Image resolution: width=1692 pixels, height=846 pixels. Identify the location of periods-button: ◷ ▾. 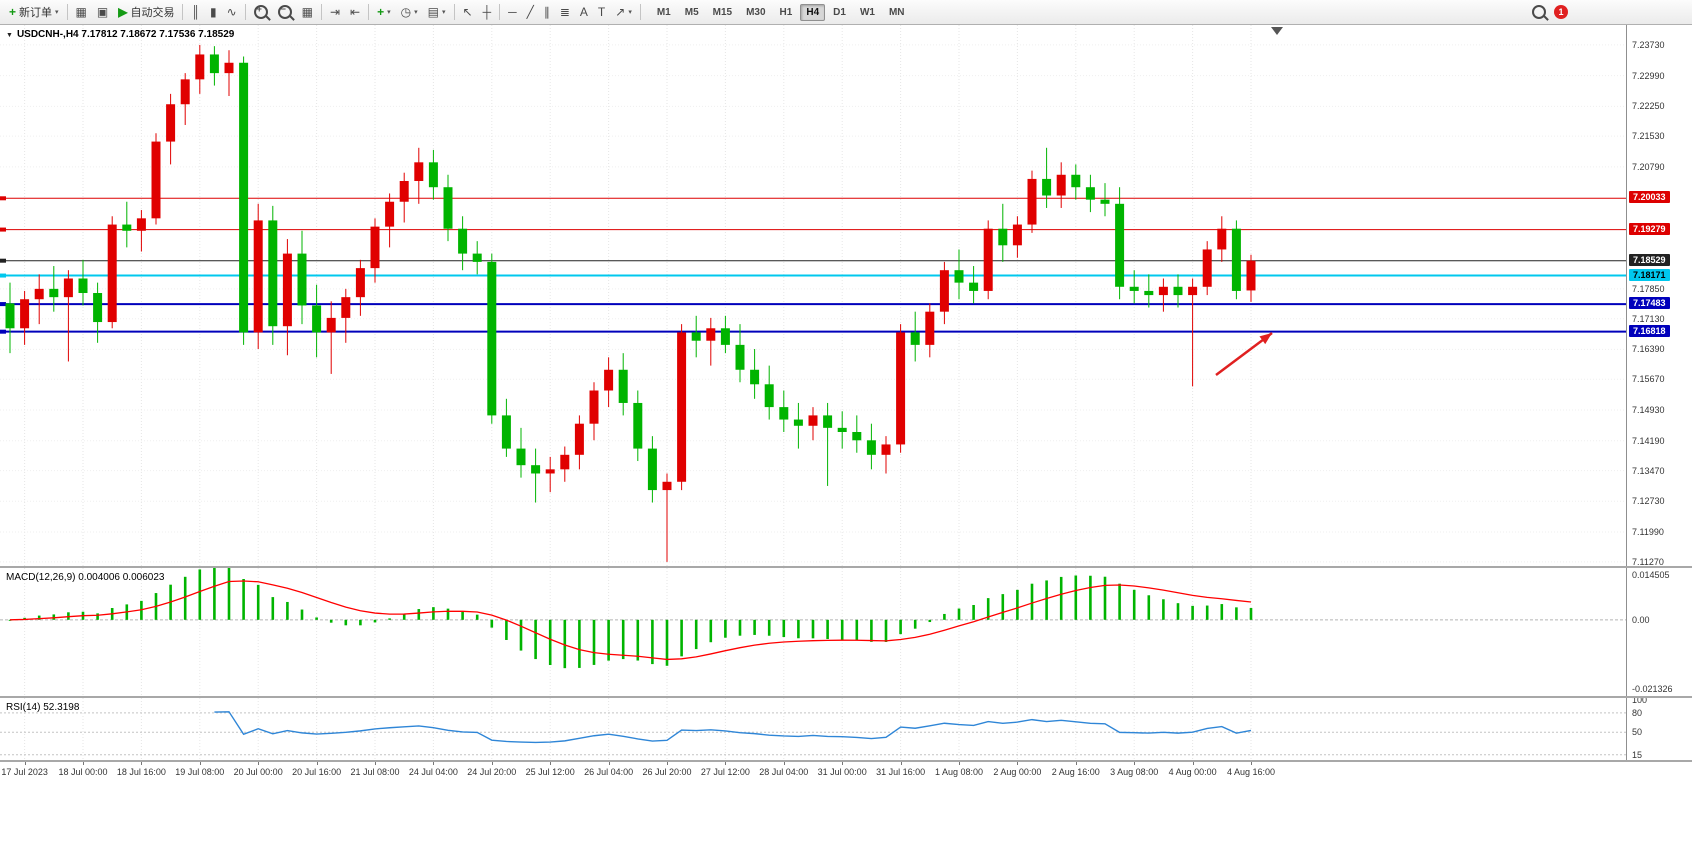
(409, 12).